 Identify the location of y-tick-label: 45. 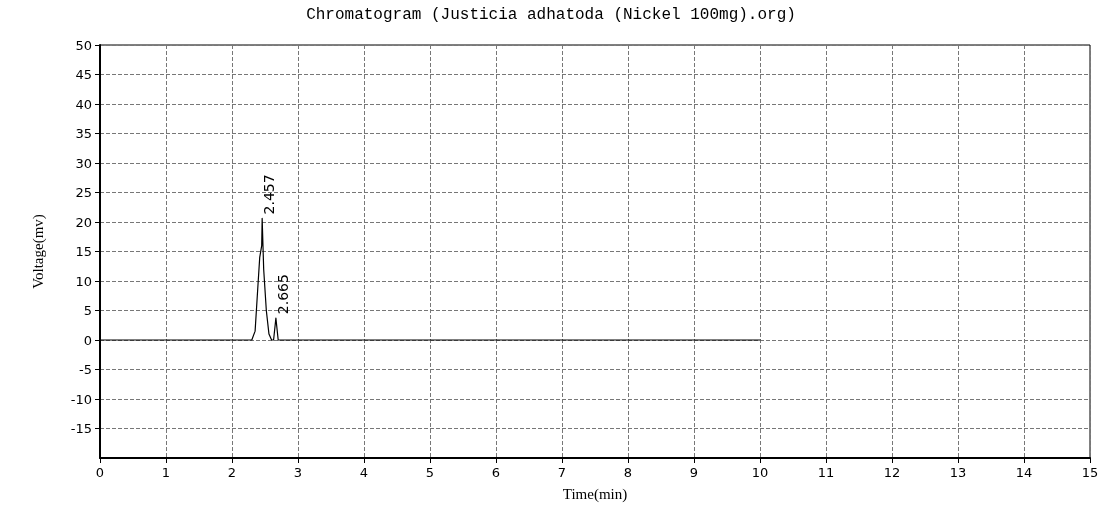
(83, 74).